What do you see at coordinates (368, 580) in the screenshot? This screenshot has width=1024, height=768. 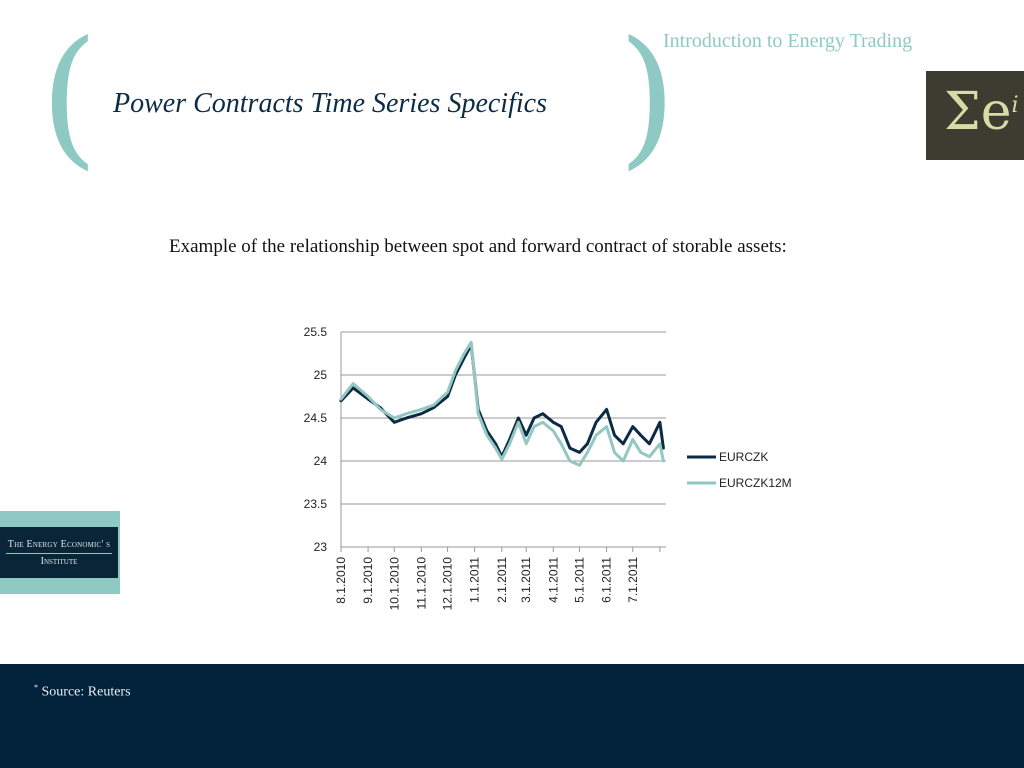 I see `x-tick-label: 9.1.2010` at bounding box center [368, 580].